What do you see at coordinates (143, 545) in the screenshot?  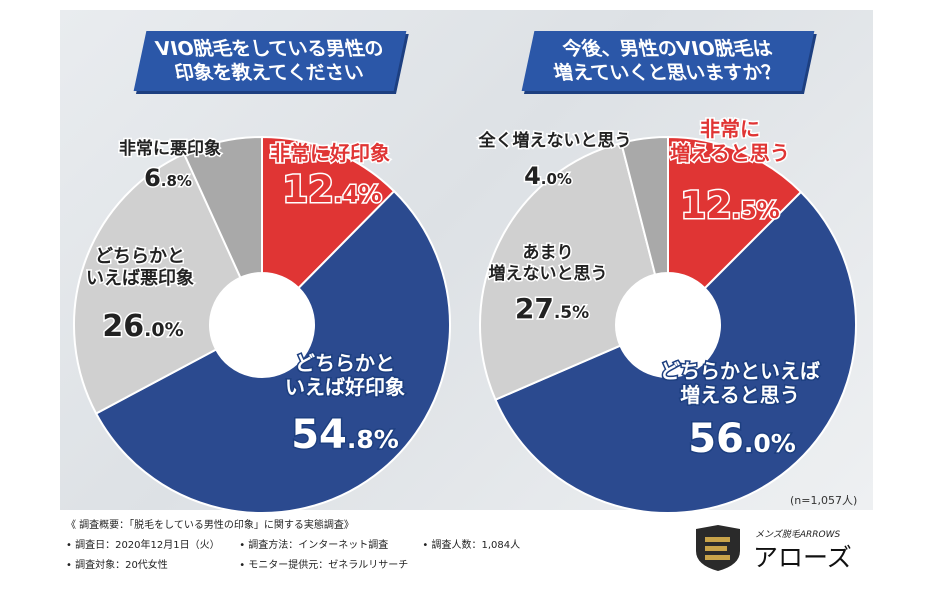 I see `survey-date: • 調査日：2020年12月1日（火）` at bounding box center [143, 545].